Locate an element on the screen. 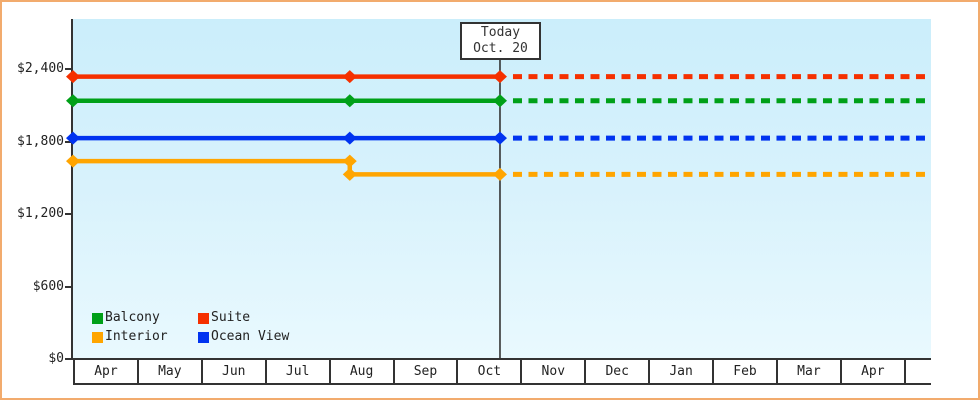 The width and height of the screenshot is (980, 400). legend-item: Interior is located at coordinates (136, 337).